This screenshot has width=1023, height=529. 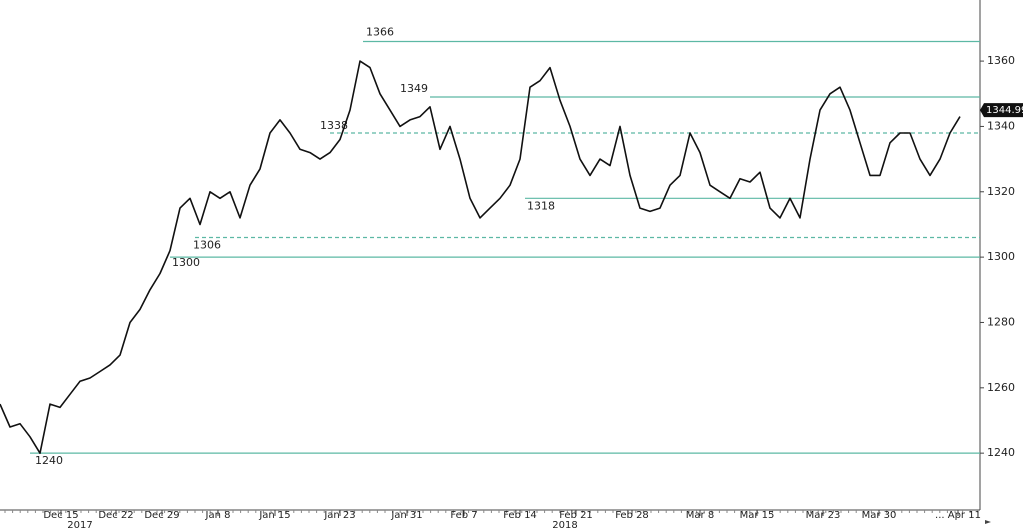 What do you see at coordinates (218, 515) in the screenshot?
I see `x-tick-label: Jan 8` at bounding box center [218, 515].